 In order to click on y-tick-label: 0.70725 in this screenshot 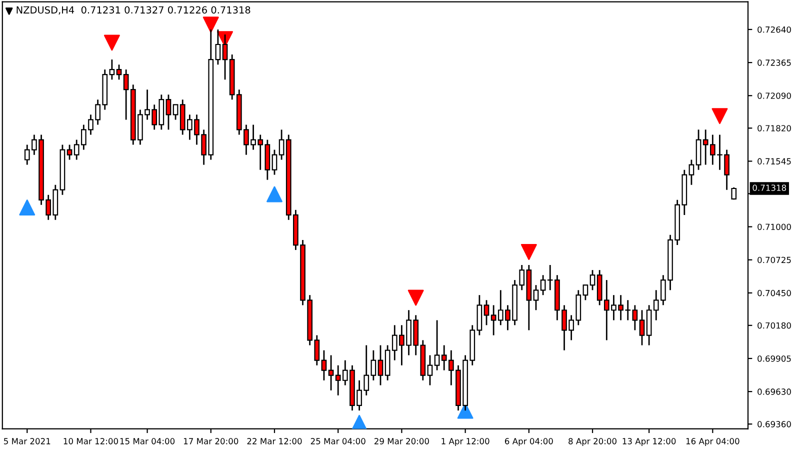, I will do `click(774, 260)`.